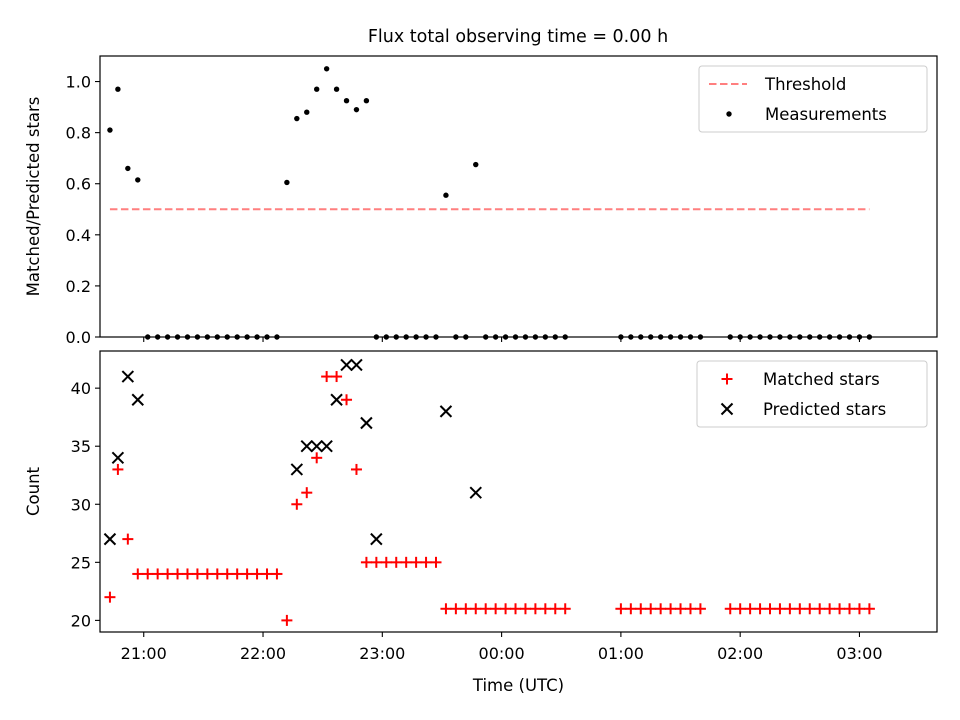 The image size is (960, 720). I want to click on x-tick-label: 23:00, so click(382, 653).